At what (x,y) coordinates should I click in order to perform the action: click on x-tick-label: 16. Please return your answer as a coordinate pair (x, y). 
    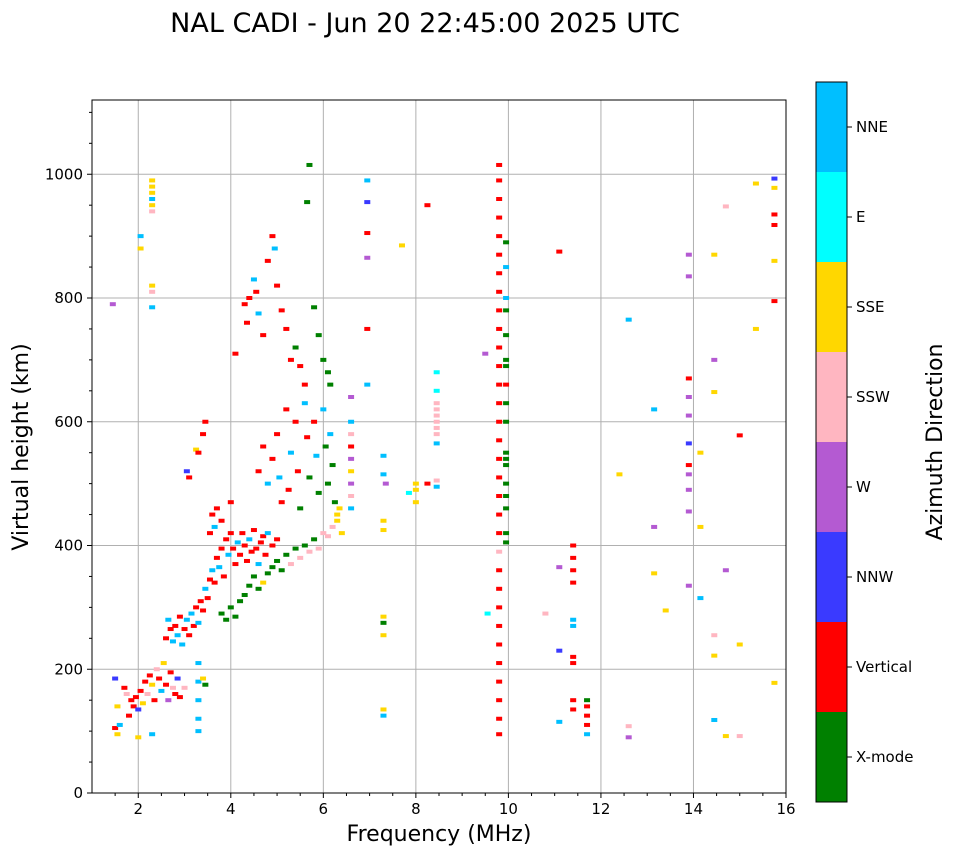
    Looking at the image, I should click on (785, 809).